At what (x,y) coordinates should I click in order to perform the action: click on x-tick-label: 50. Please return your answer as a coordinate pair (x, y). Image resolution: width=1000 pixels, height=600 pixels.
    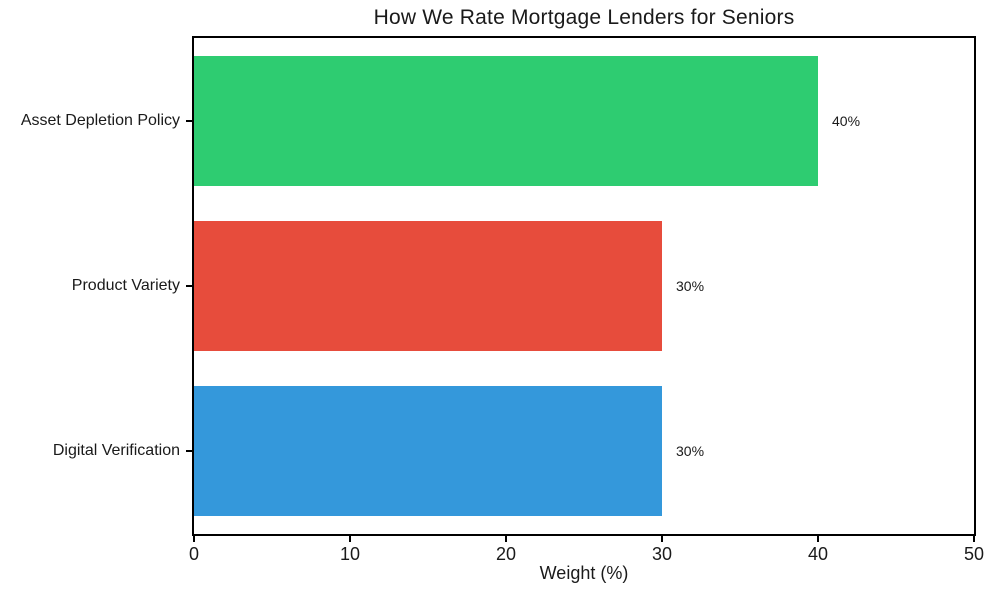
    Looking at the image, I should click on (974, 554).